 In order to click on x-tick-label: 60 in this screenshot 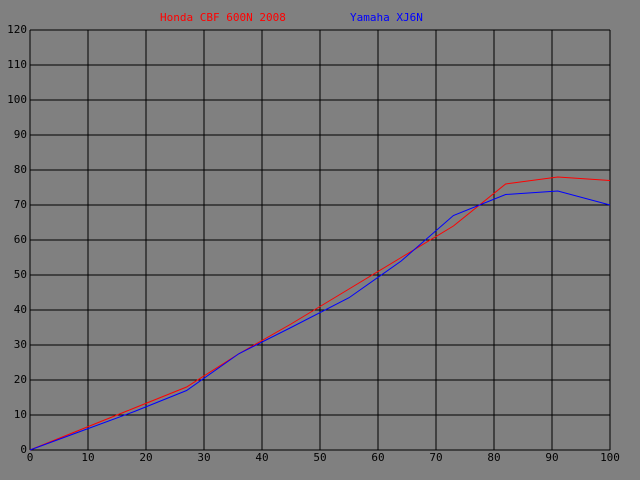, I will do `click(377, 457)`.